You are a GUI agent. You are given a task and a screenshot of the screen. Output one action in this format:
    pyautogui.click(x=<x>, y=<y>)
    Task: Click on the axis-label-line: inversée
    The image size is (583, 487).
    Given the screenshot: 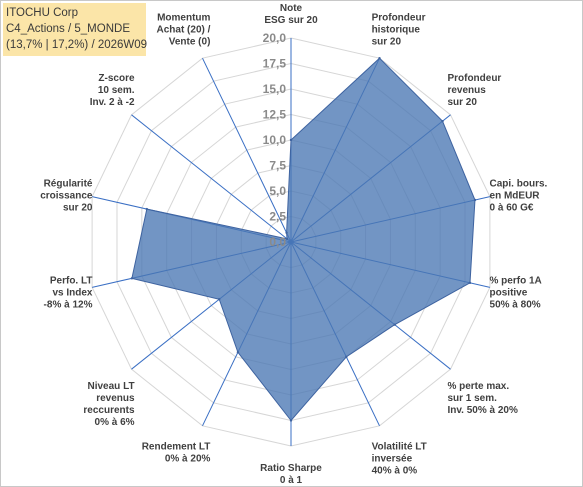 What is the action you would take?
    pyautogui.click(x=392, y=458)
    